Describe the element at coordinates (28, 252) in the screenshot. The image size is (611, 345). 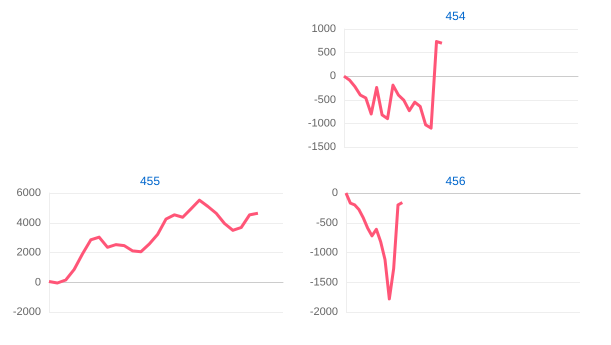
I see `y-tick-label: 2000` at that location.